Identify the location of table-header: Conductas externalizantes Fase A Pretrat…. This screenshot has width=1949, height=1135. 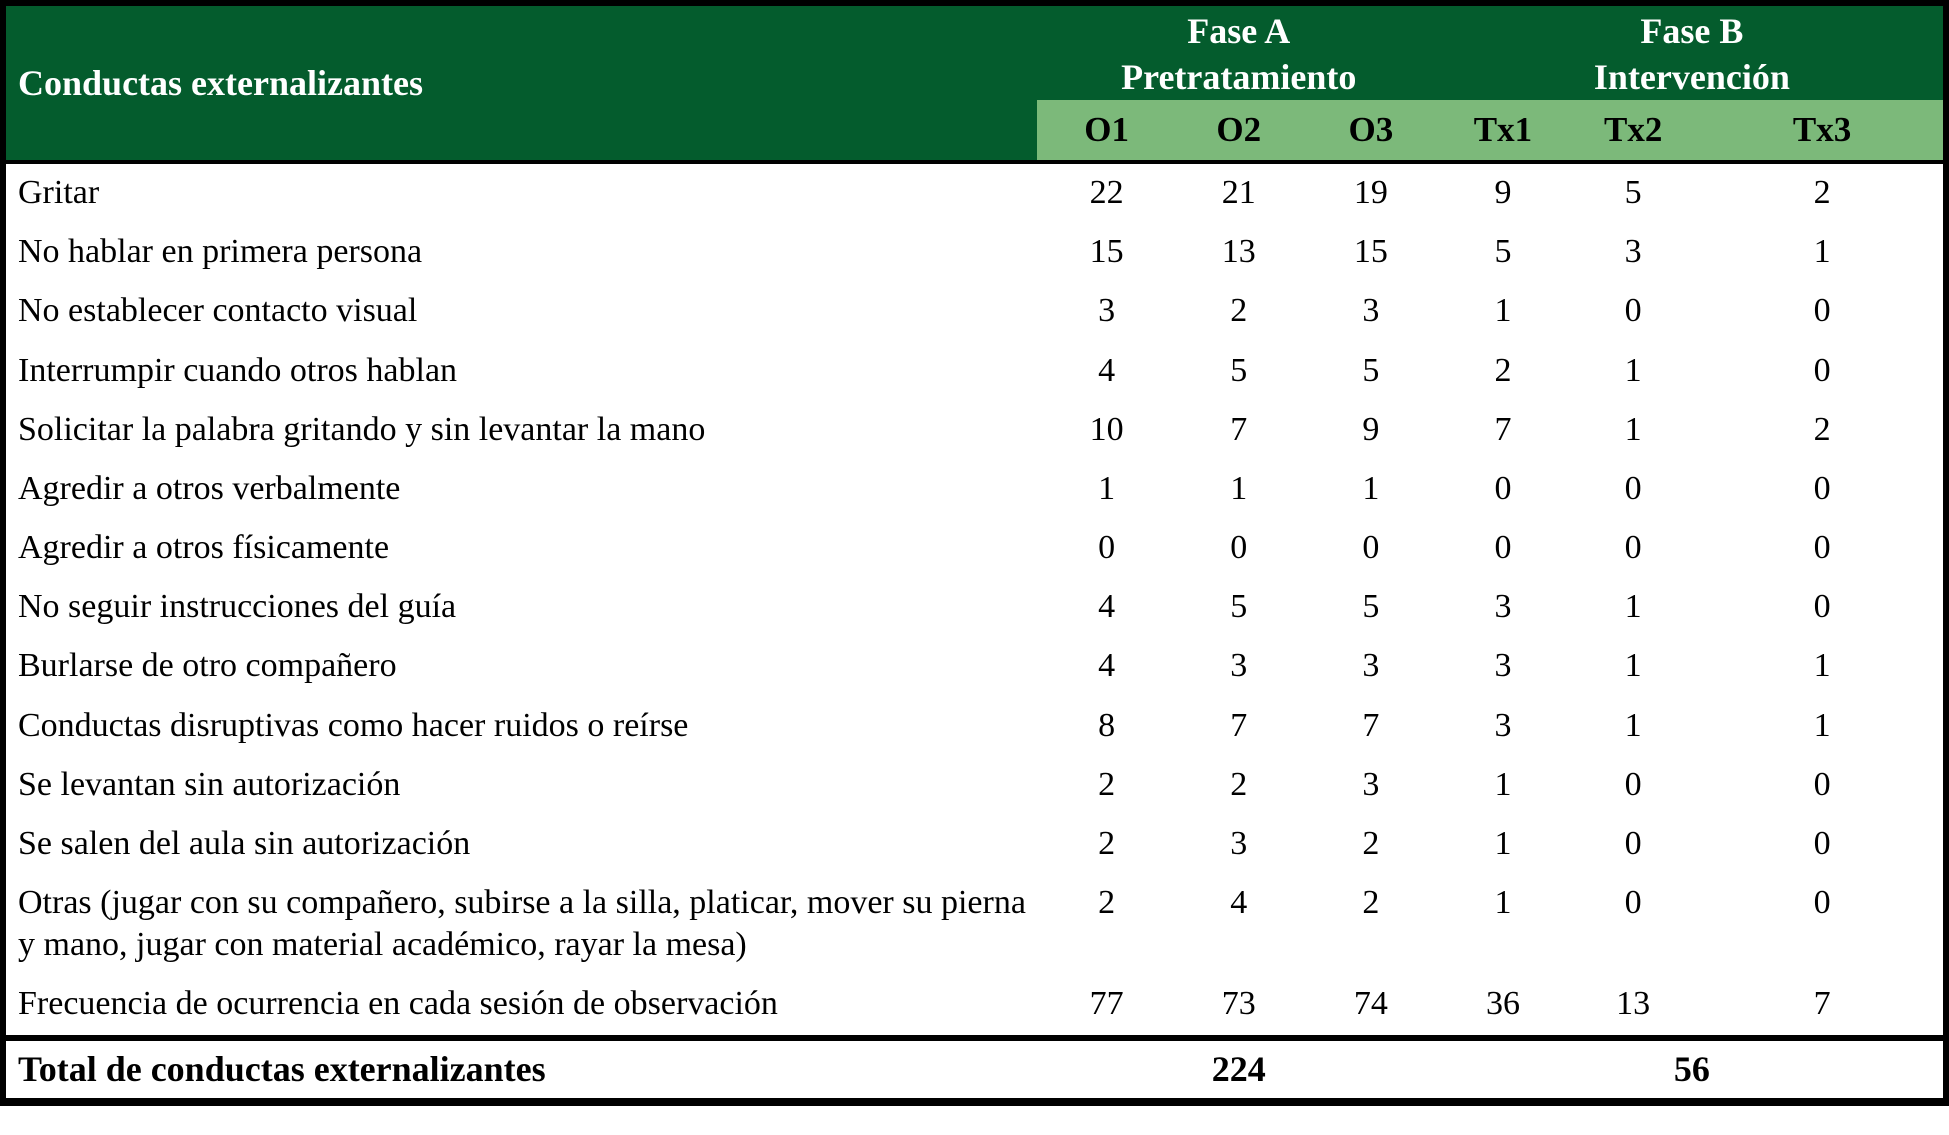
(974, 83).